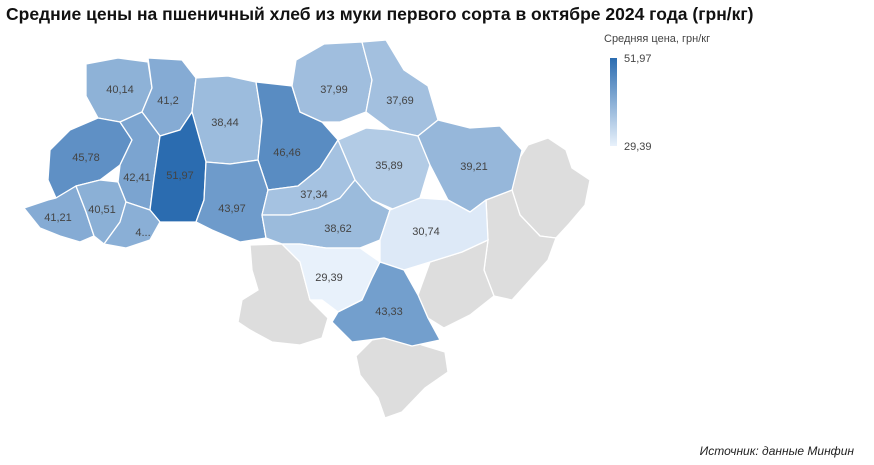 Image resolution: width=874 pixels, height=465 pixels. Describe the element at coordinates (776, 451) in the screenshot. I see `source-note: Источник: данные Минфин` at that location.